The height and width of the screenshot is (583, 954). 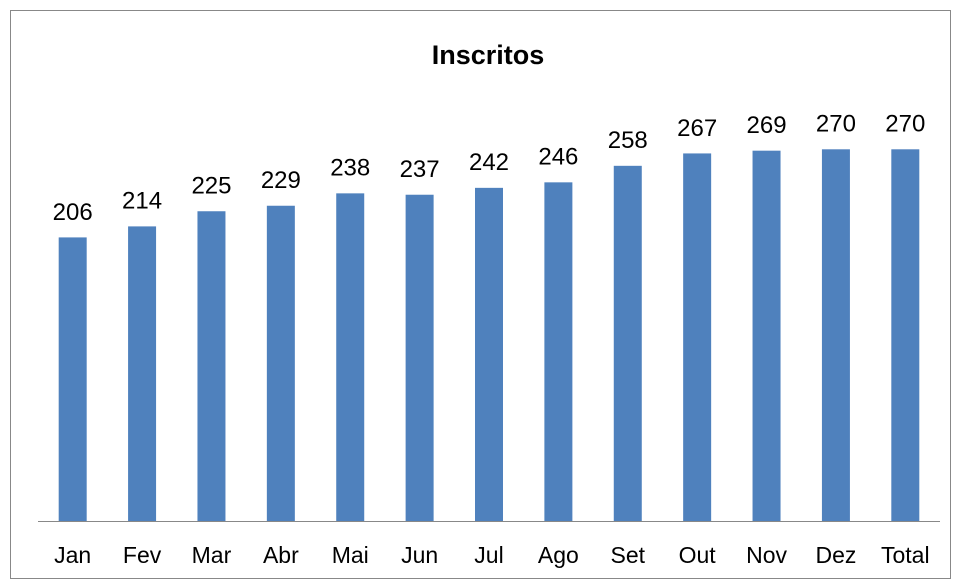 I want to click on data-label: 225, so click(x=211, y=186).